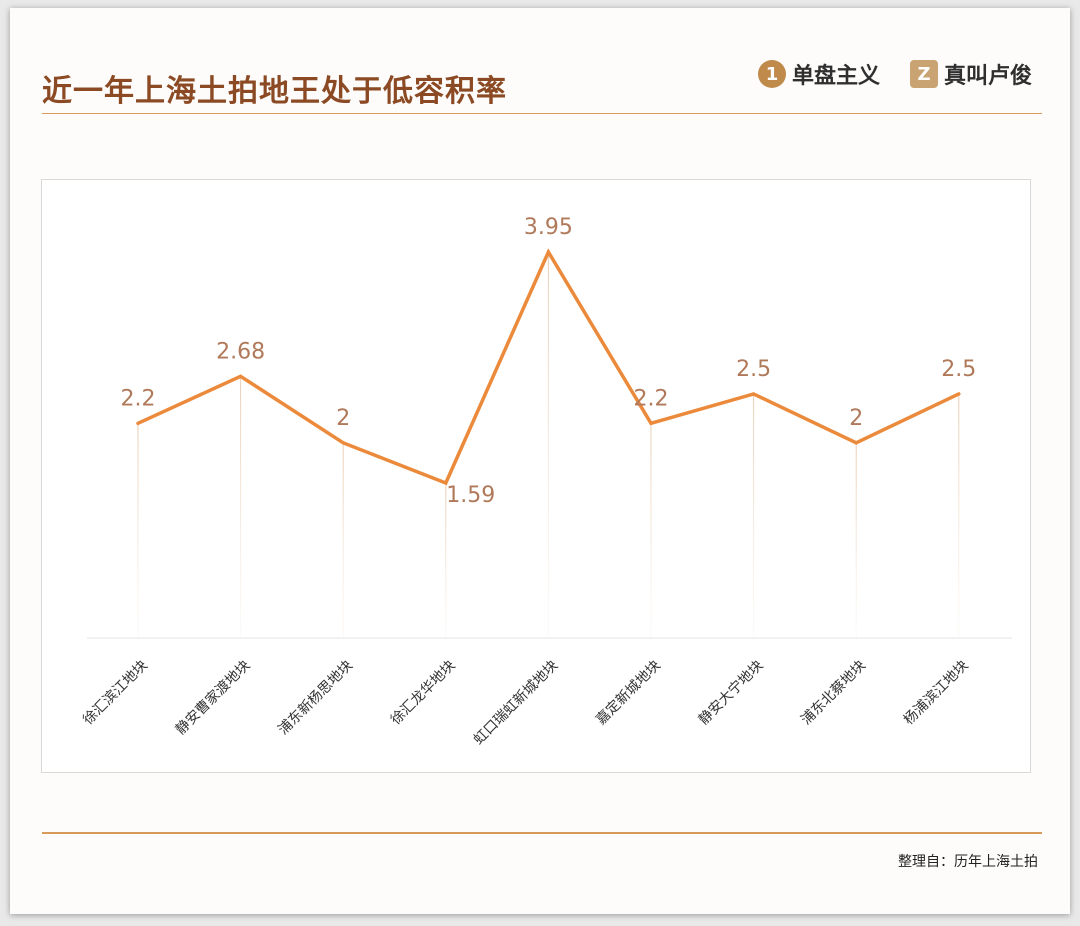 The height and width of the screenshot is (926, 1080). I want to click on logo-mark-z: Z, so click(924, 74).